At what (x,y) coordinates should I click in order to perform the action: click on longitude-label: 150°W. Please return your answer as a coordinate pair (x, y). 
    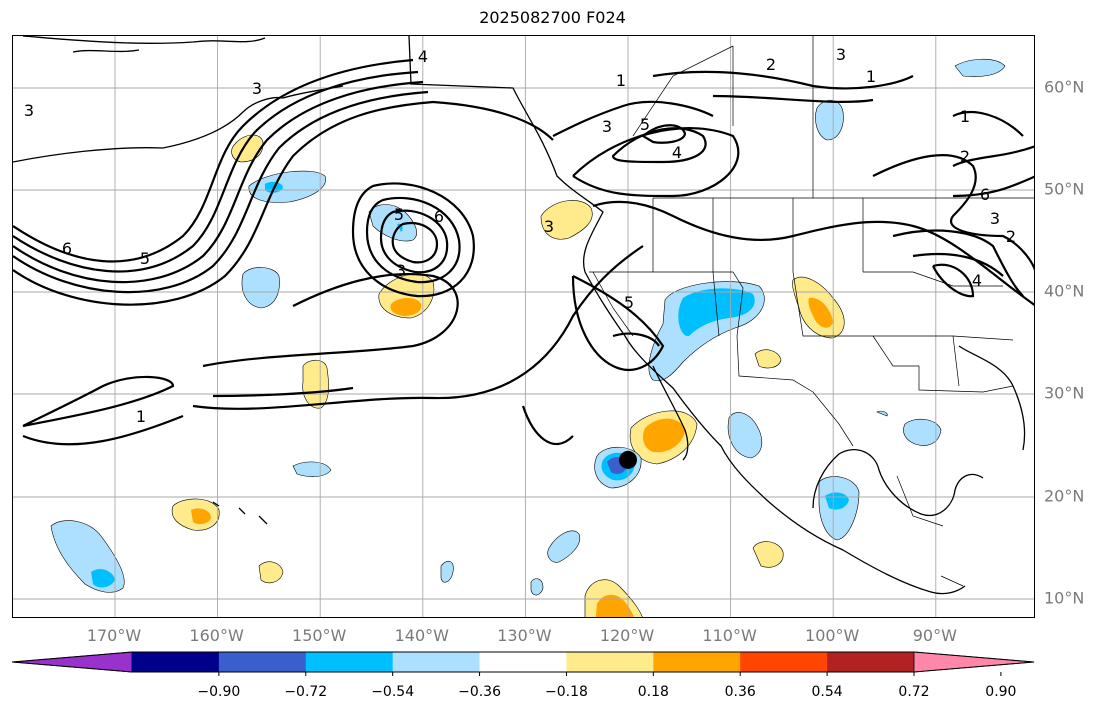
    Looking at the image, I should click on (319, 635).